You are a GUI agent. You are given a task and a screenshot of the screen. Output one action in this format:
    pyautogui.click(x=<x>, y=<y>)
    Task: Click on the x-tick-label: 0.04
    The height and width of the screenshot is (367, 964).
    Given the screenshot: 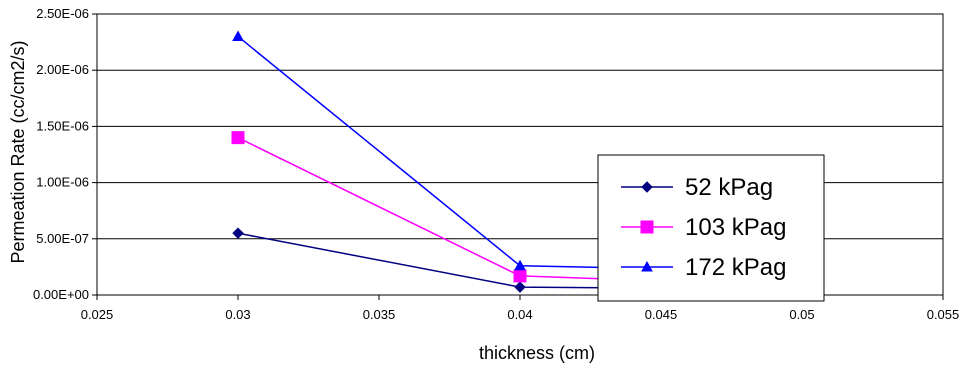 What is the action you would take?
    pyautogui.click(x=519, y=314)
    